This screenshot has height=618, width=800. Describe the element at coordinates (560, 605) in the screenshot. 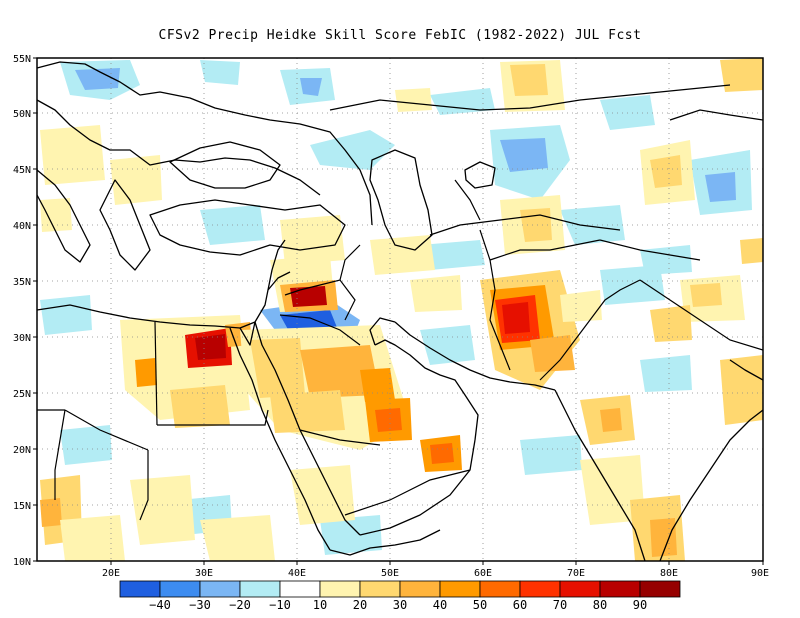

I see `colorbar-label: 70` at that location.